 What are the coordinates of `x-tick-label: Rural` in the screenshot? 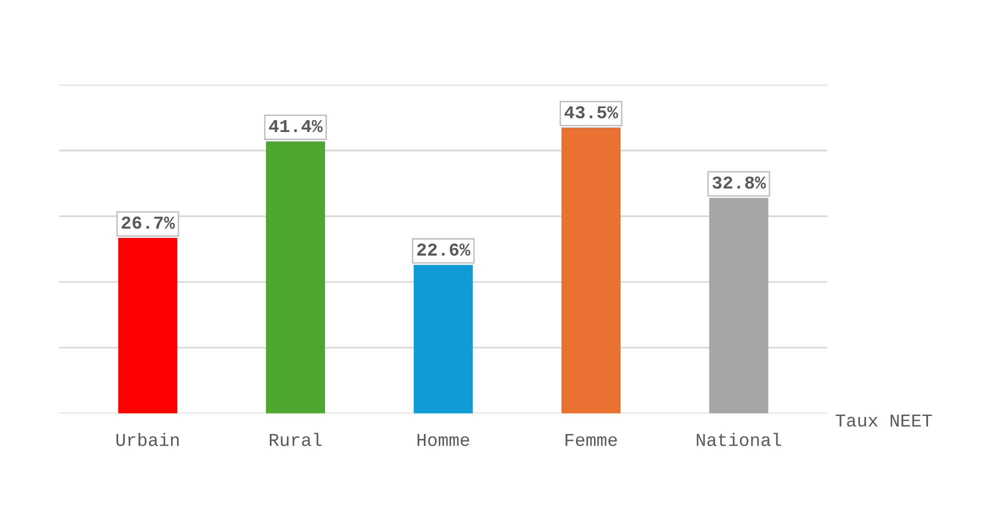 It's located at (296, 439).